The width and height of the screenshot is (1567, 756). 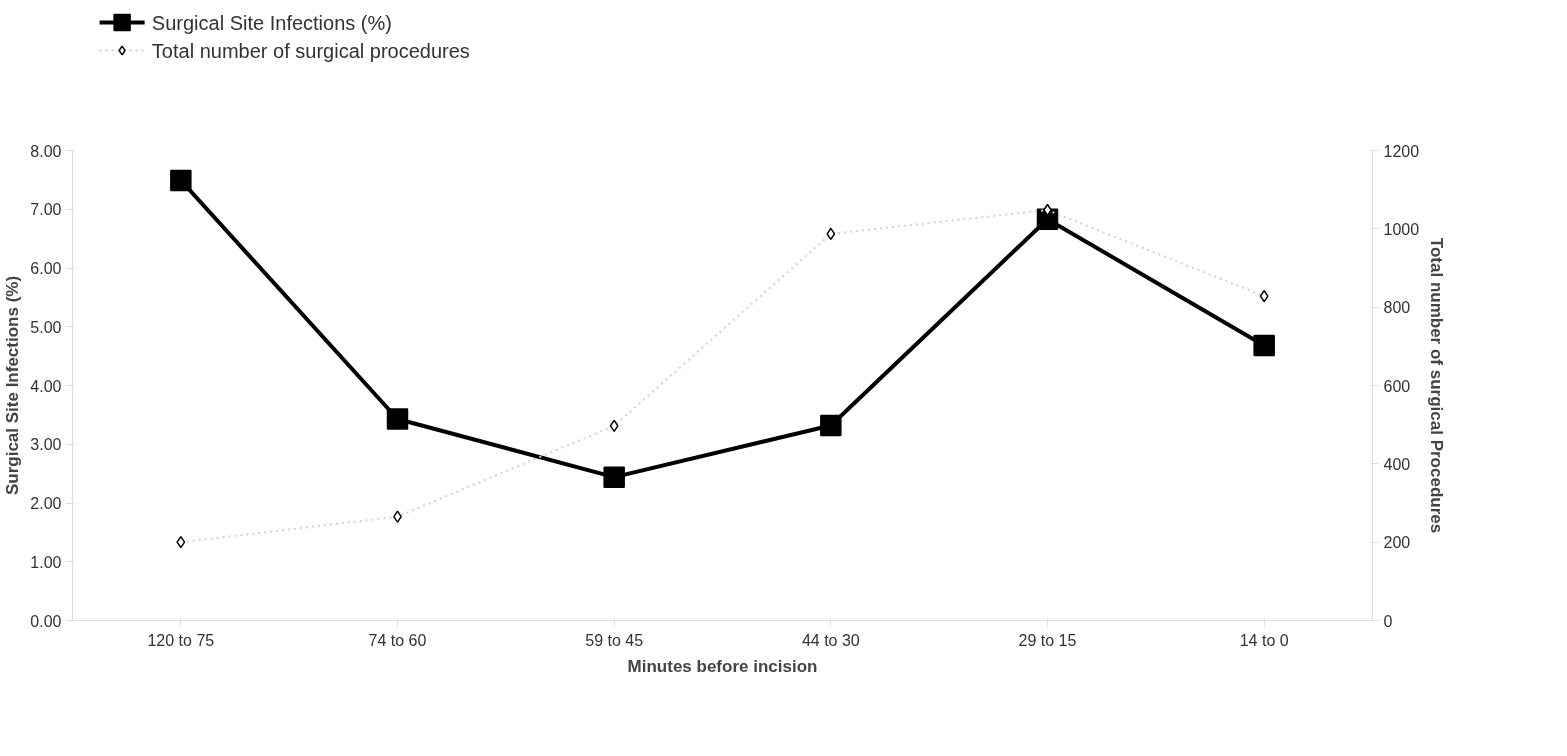 I want to click on y-tick-label: 5.00, so click(x=46, y=327).